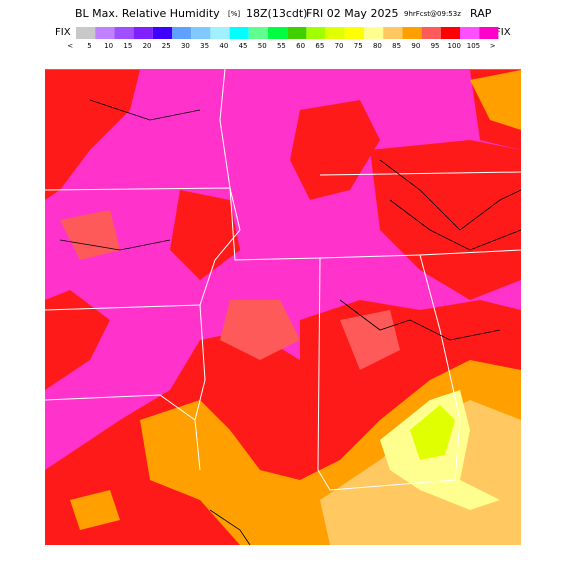 Image resolution: width=568 pixels, height=568 pixels. I want to click on legend-label: 65, so click(319, 46).